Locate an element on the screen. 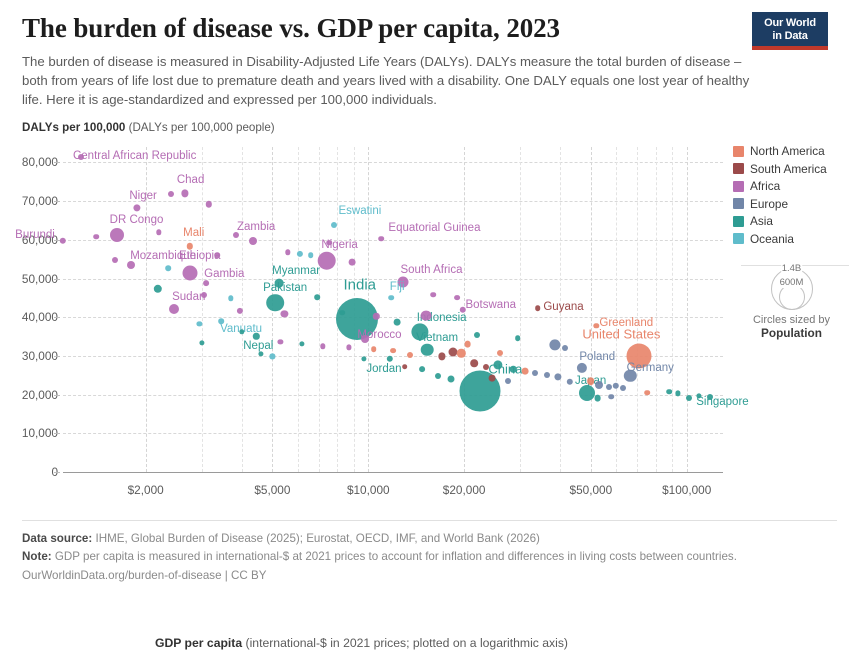 Image resolution: width=850 pixels, height=650 pixels. data-point-niger is located at coordinates (137, 208).